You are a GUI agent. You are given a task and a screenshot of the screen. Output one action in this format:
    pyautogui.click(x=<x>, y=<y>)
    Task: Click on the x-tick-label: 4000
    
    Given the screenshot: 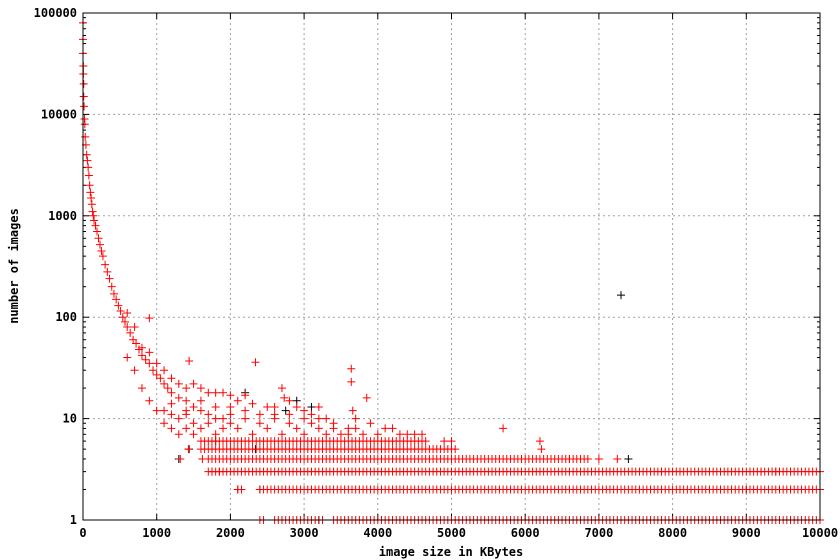 What is the action you would take?
    pyautogui.click(x=377, y=533)
    